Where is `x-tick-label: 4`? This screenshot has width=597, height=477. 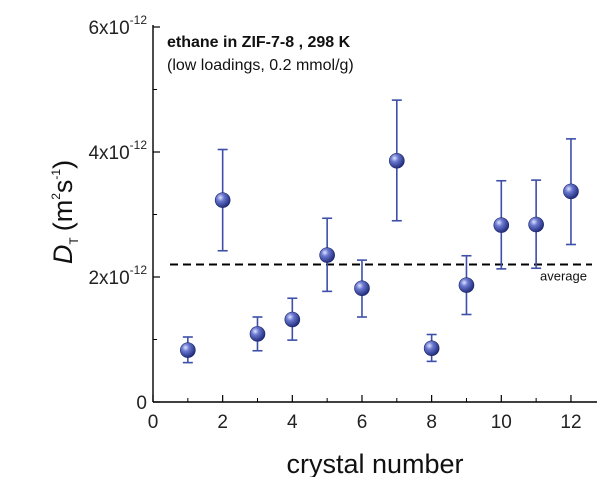
x-tick-label: 4 is located at coordinates (292, 422).